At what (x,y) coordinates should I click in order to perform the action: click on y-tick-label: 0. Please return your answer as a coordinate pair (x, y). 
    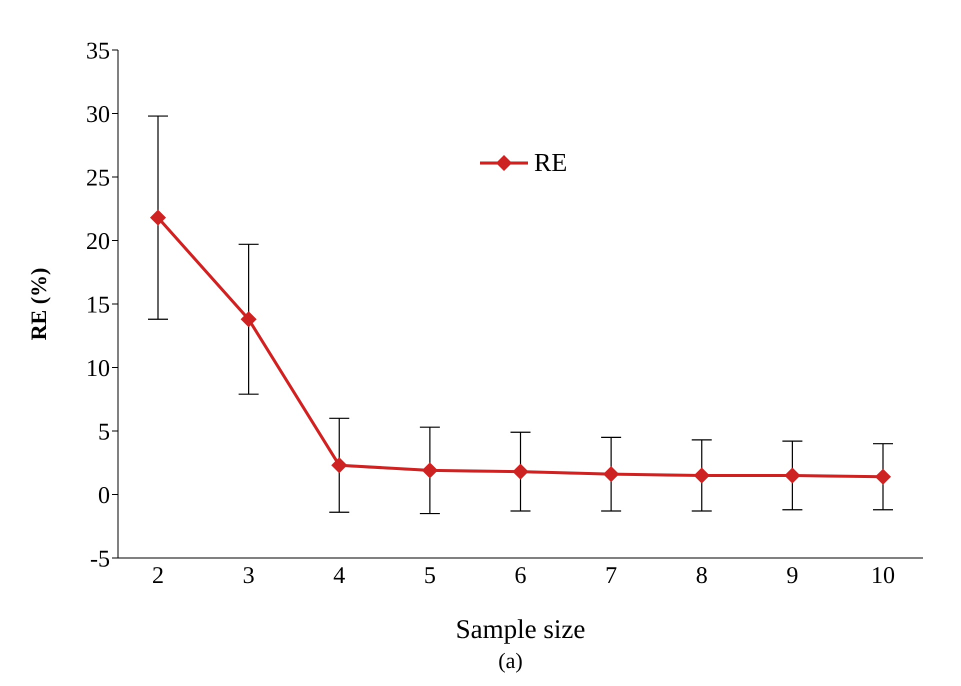
    Looking at the image, I should click on (104, 496).